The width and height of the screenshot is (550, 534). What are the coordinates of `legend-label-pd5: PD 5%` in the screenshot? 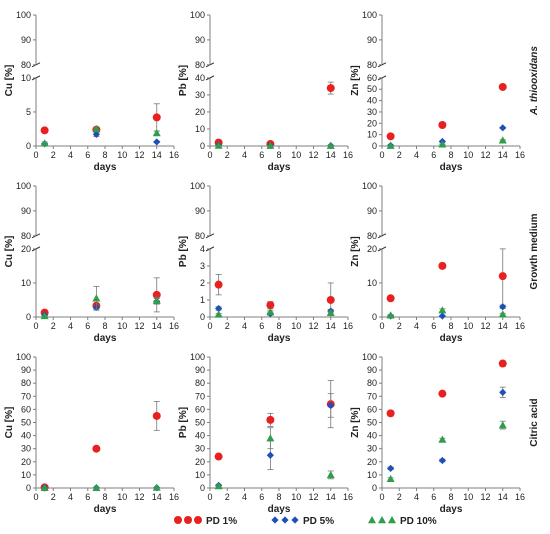 It's located at (318, 521).